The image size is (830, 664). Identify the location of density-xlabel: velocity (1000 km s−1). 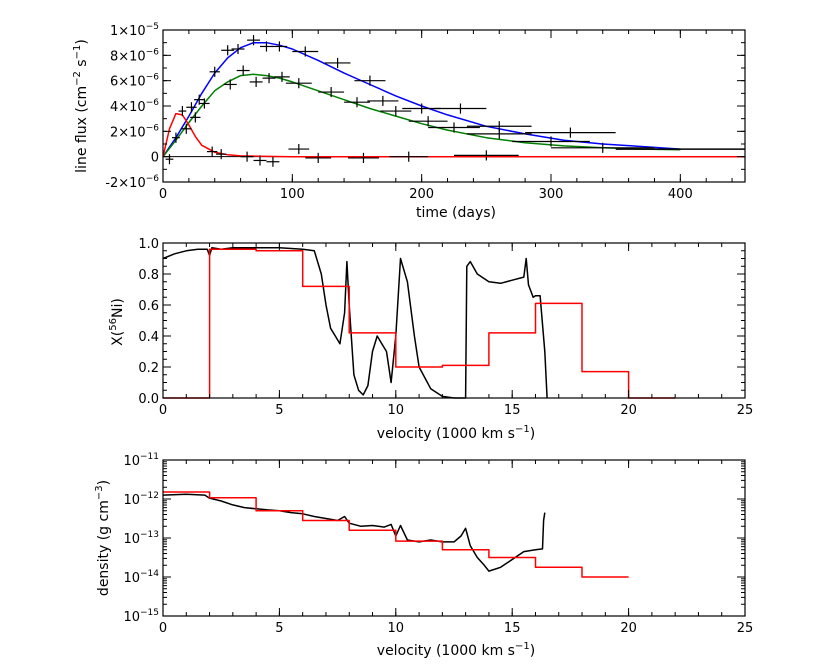
(456, 650).